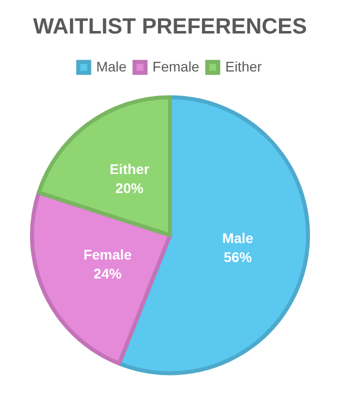  I want to click on slice-label: Female, so click(107, 254).